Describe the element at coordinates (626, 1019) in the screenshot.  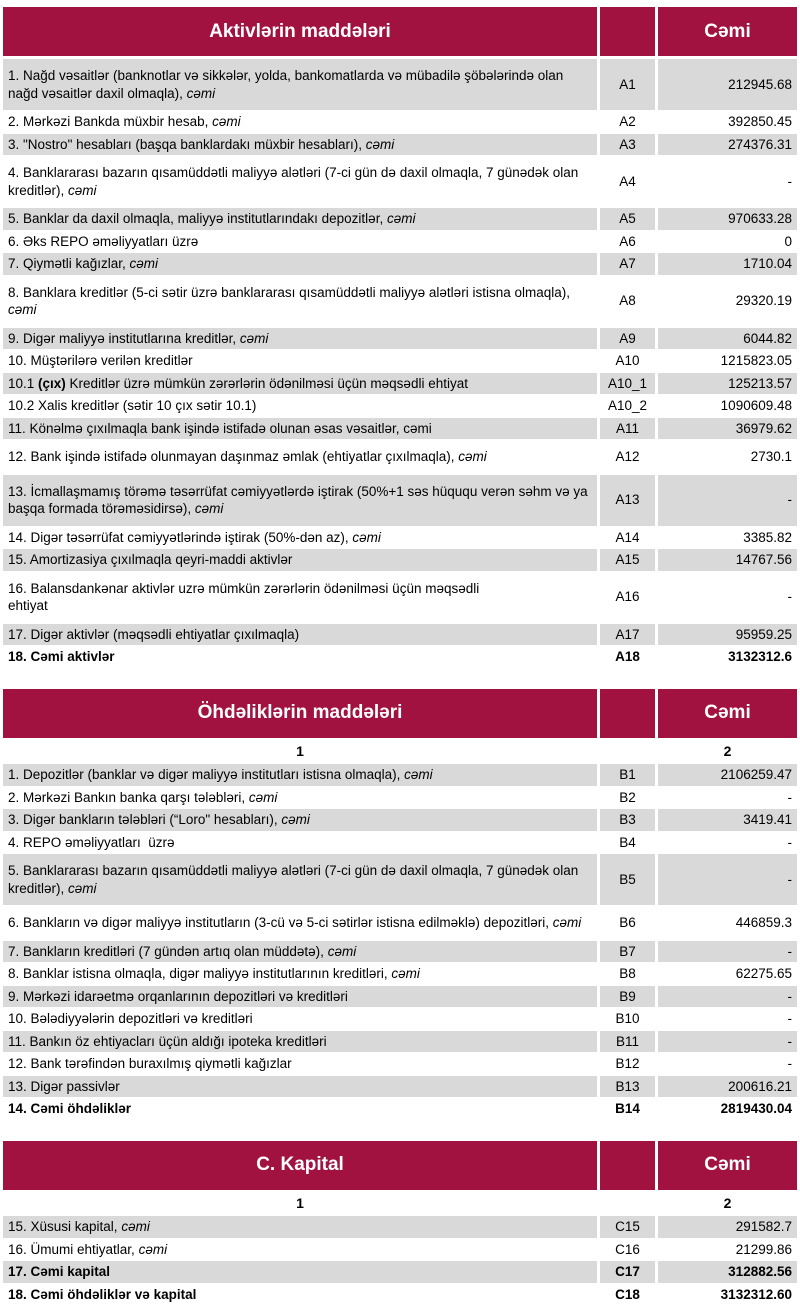
I see `row-code: B10` at that location.